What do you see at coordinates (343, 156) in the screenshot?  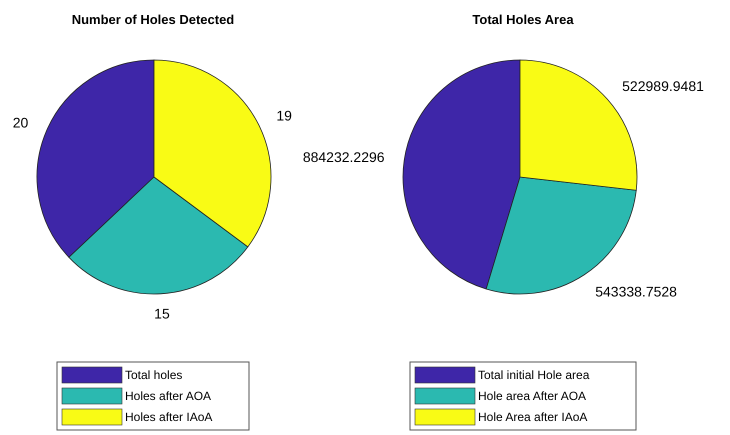 I see `data-label: 884232.2296` at bounding box center [343, 156].